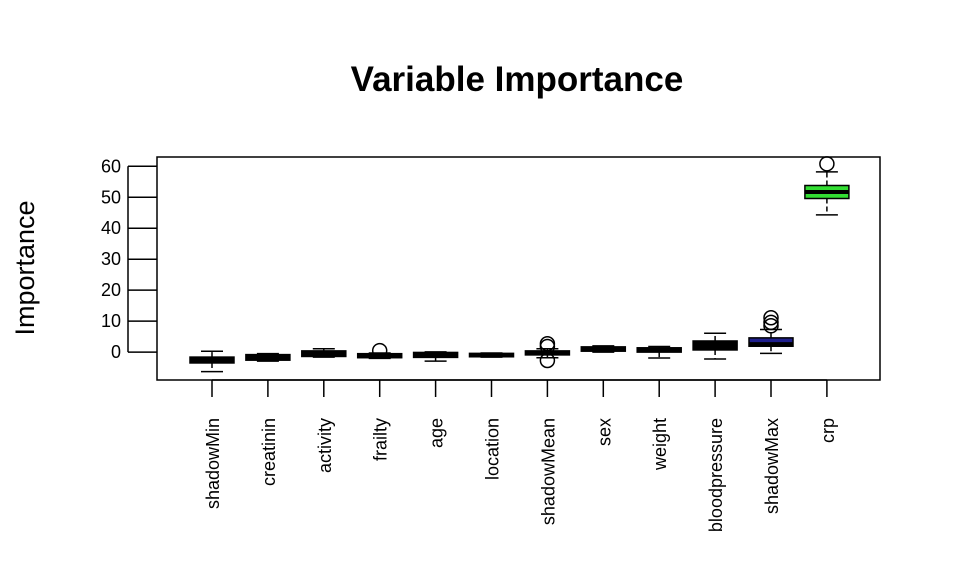 The image size is (960, 576). I want to click on x-tick-label: location, so click(493, 449).